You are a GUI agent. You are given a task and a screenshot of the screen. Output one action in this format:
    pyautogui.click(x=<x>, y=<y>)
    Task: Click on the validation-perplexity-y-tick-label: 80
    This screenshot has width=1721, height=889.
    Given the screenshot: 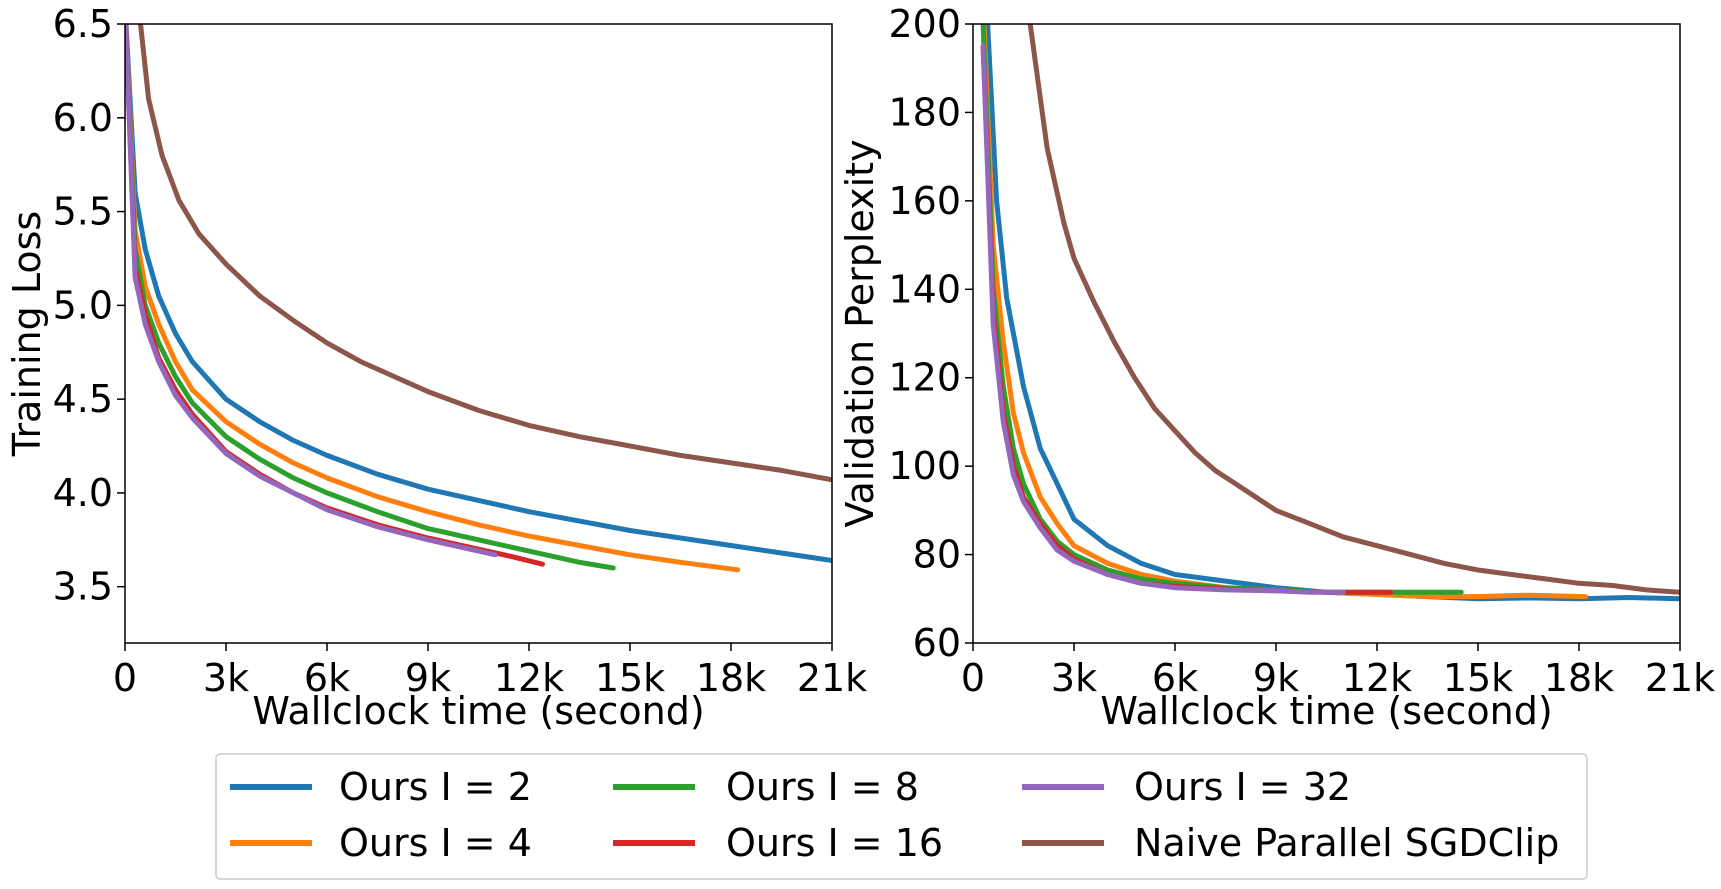 What is the action you would take?
    pyautogui.click(x=937, y=555)
    